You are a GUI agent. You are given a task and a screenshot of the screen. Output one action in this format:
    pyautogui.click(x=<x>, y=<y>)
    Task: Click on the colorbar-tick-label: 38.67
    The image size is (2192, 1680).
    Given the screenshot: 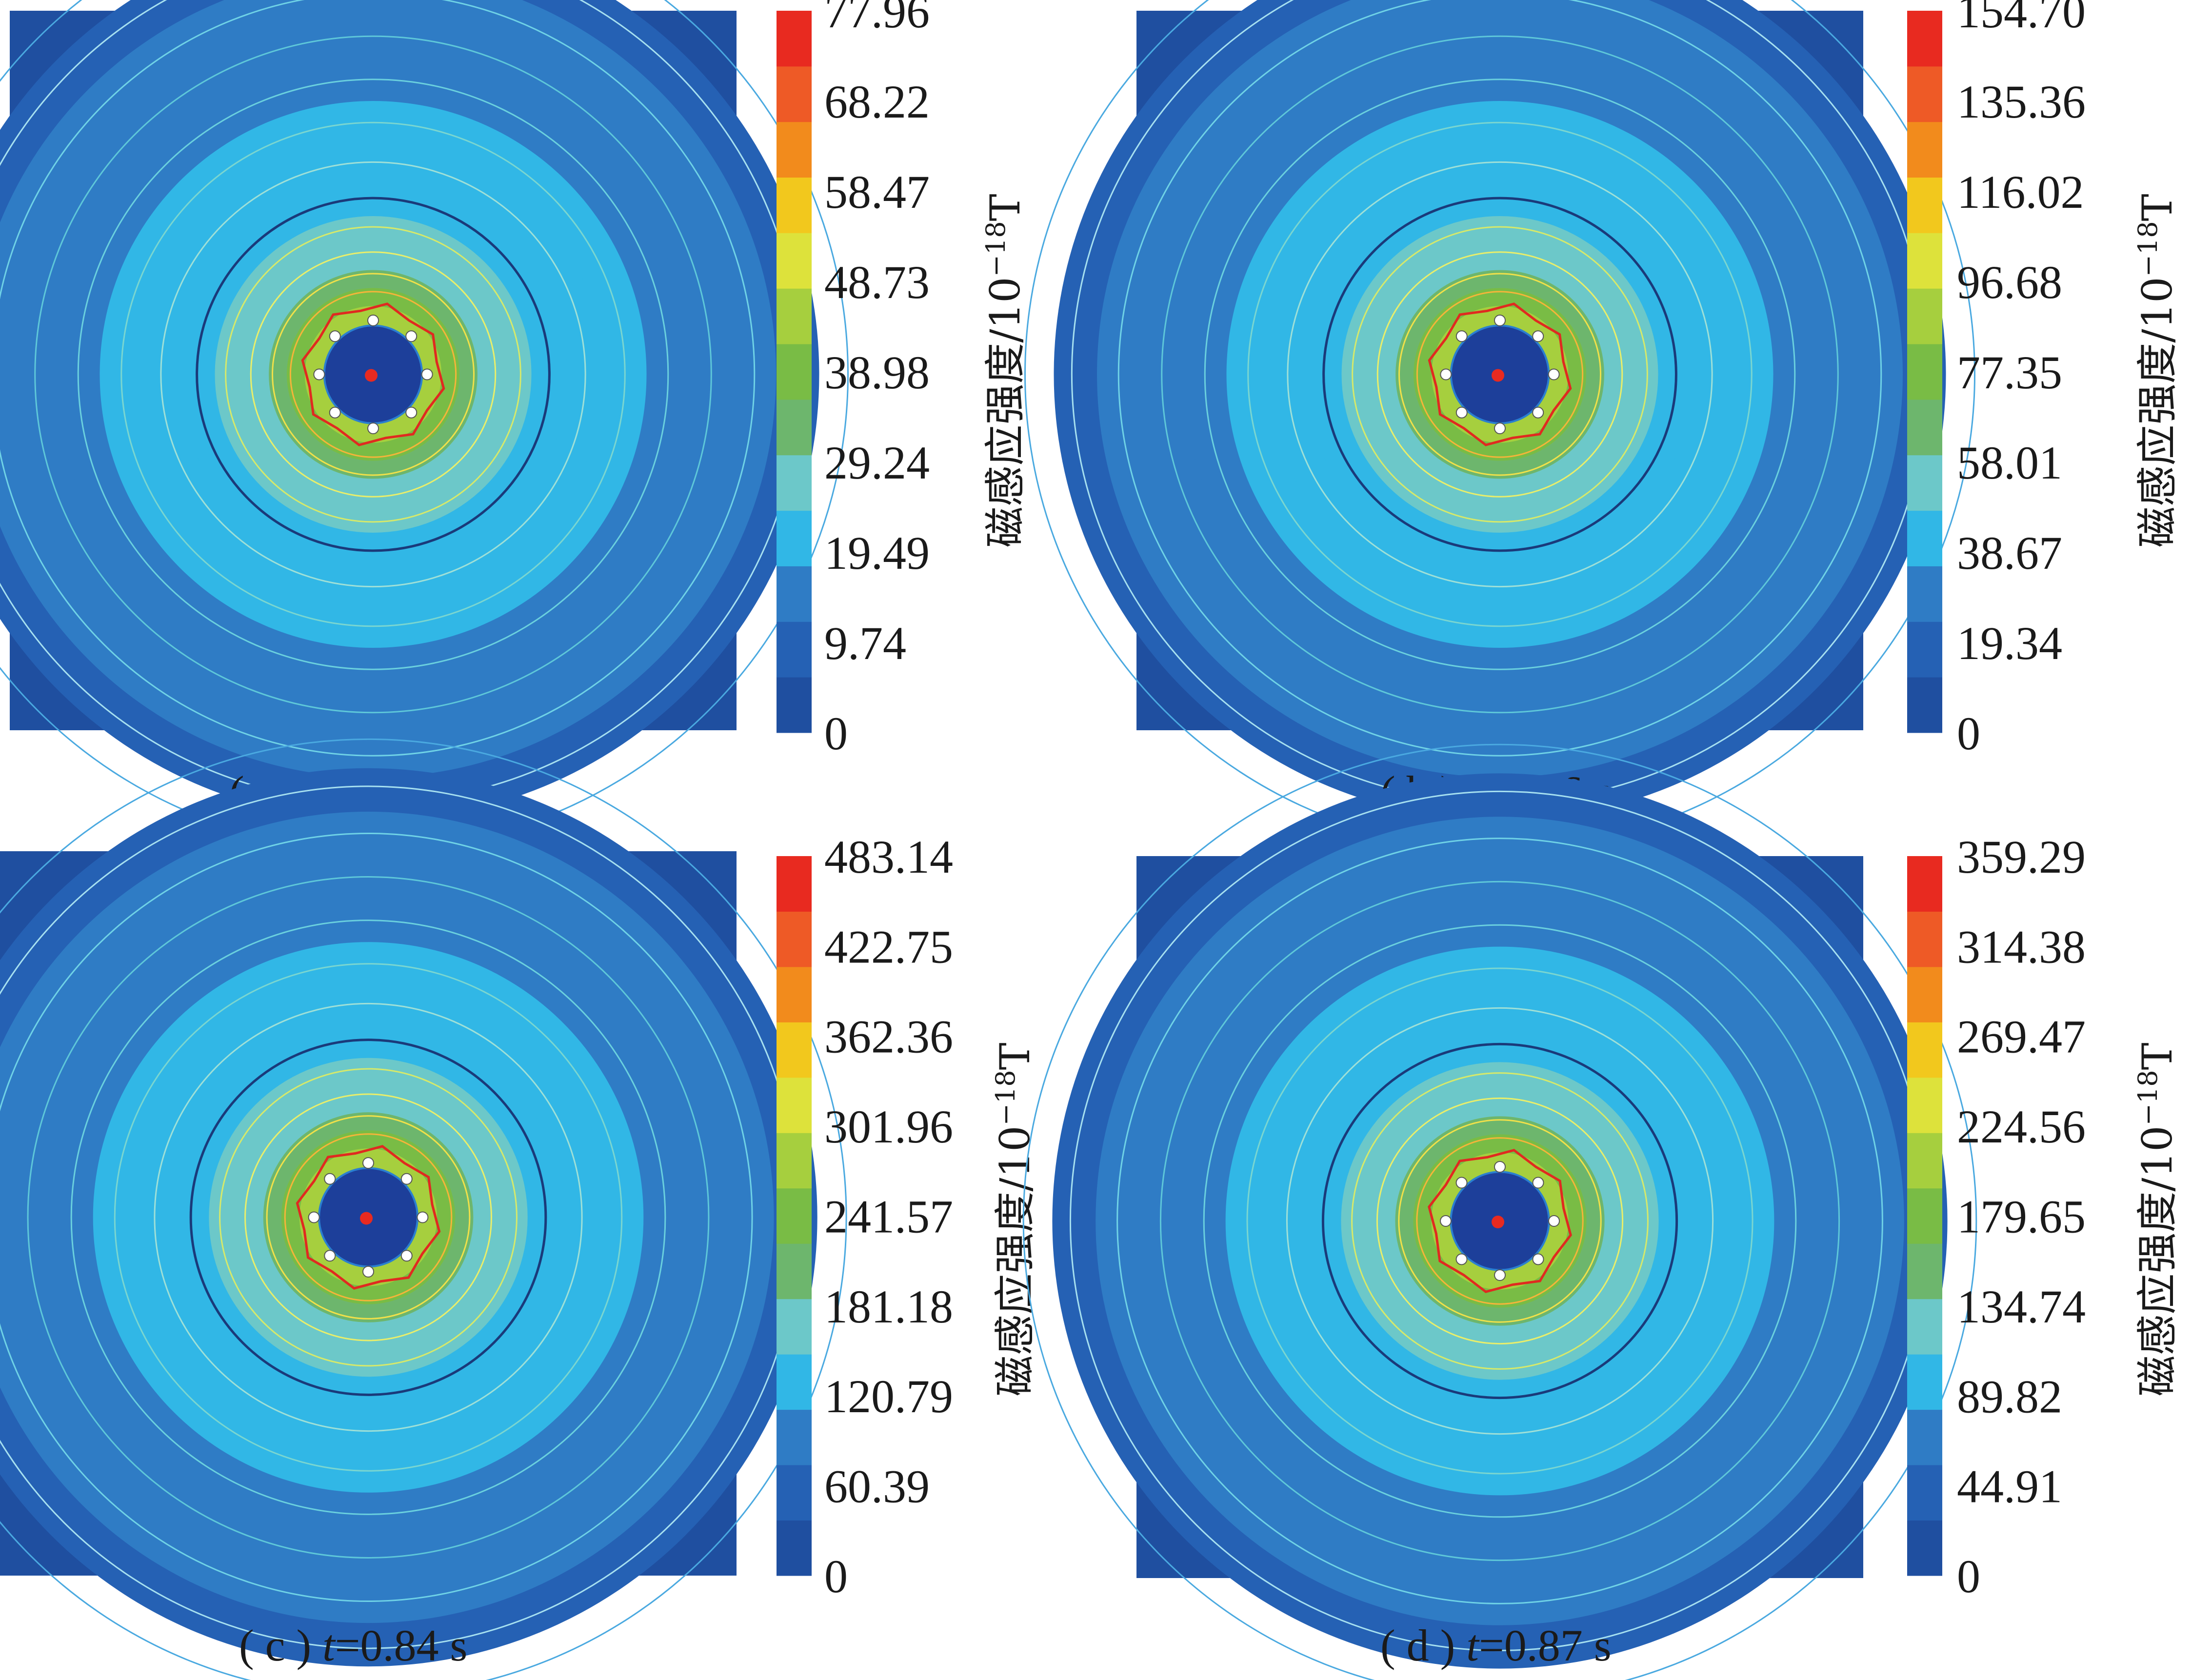 What is the action you would take?
    pyautogui.click(x=2009, y=553)
    